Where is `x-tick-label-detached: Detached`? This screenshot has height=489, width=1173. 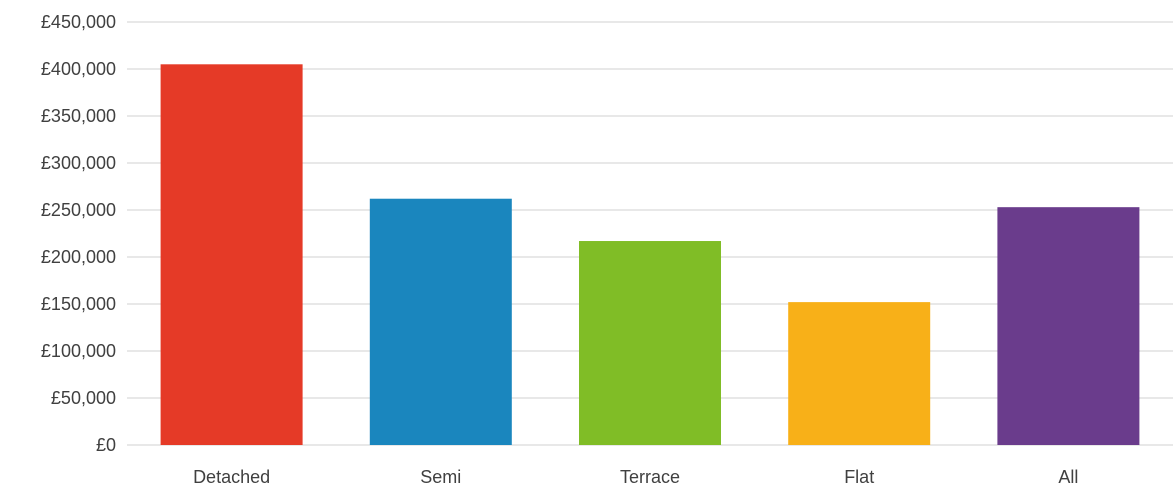
x-tick-label-detached: Detached is located at coordinates (231, 477).